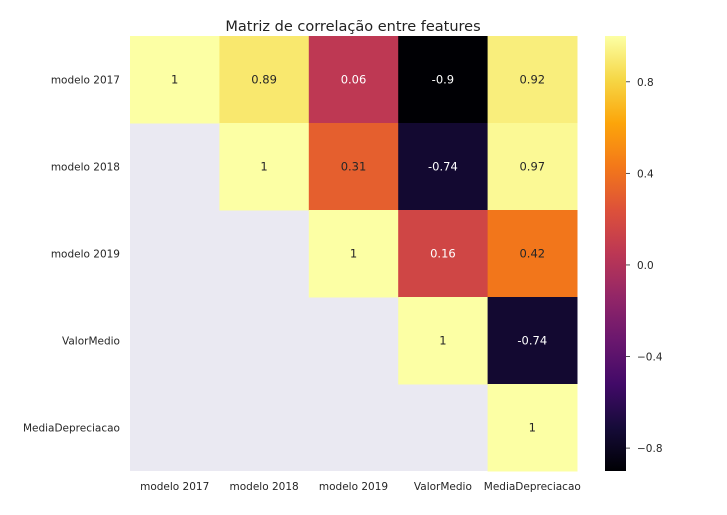 This screenshot has height=515, width=727. What do you see at coordinates (174, 487) in the screenshot?
I see `x-tick-label: modelo 2017` at bounding box center [174, 487].